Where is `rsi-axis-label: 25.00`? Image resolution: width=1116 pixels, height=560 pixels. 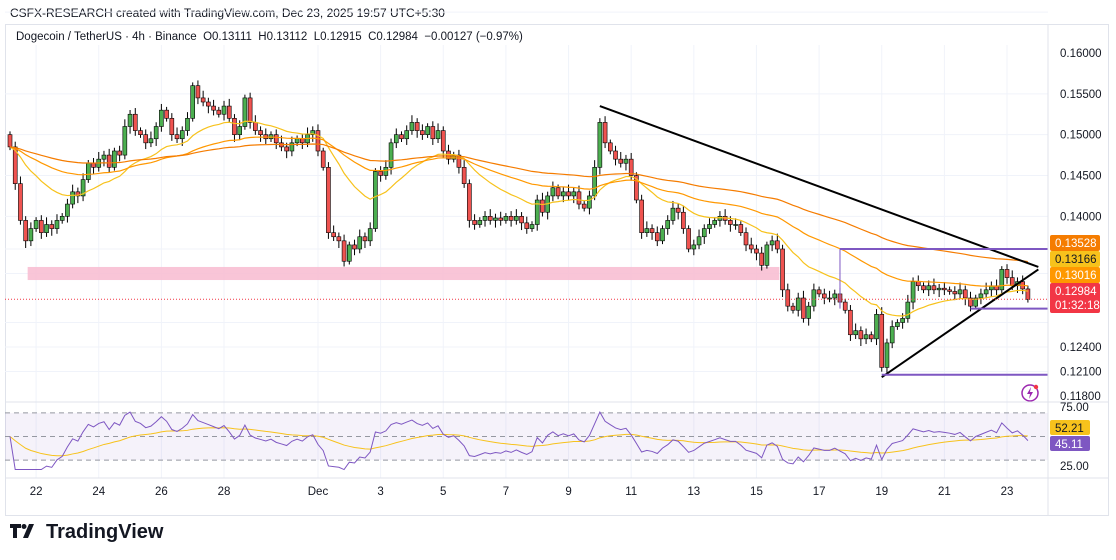
rsi-axis-label: 25.00 is located at coordinates (1074, 467).